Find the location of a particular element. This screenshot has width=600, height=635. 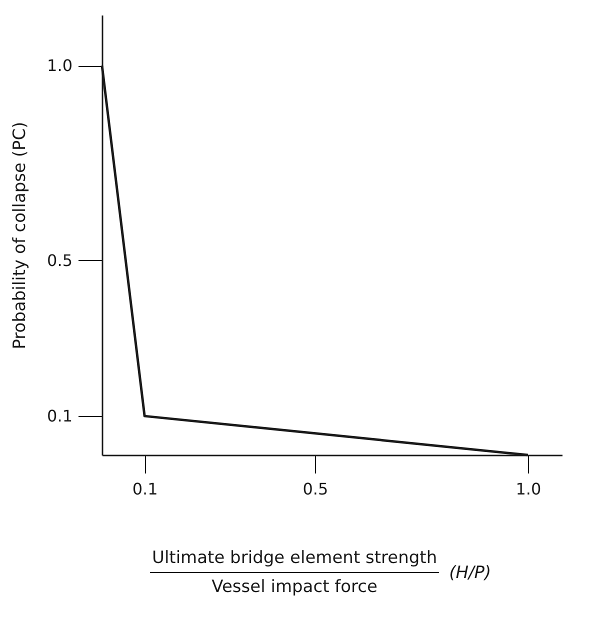

x-tick-label: 1.0 is located at coordinates (529, 489).